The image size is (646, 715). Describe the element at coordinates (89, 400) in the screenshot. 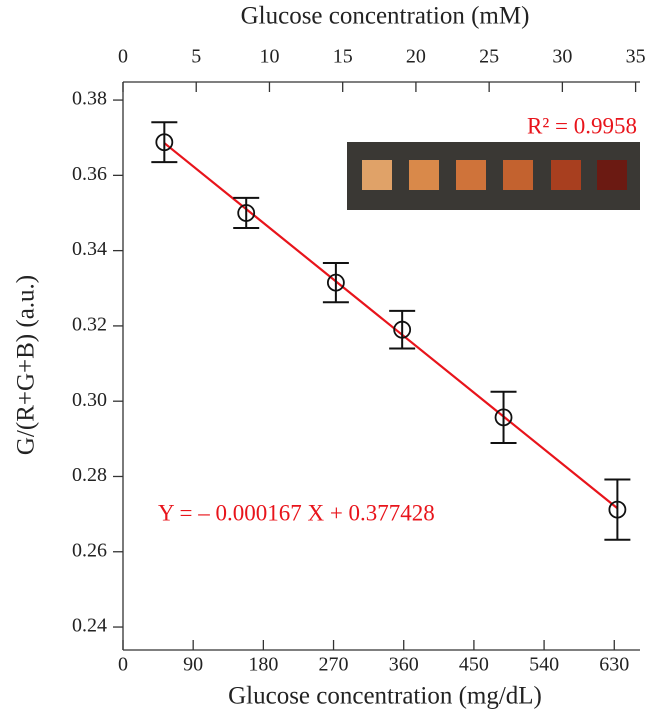

I see `y-tick-label: 0.30` at that location.